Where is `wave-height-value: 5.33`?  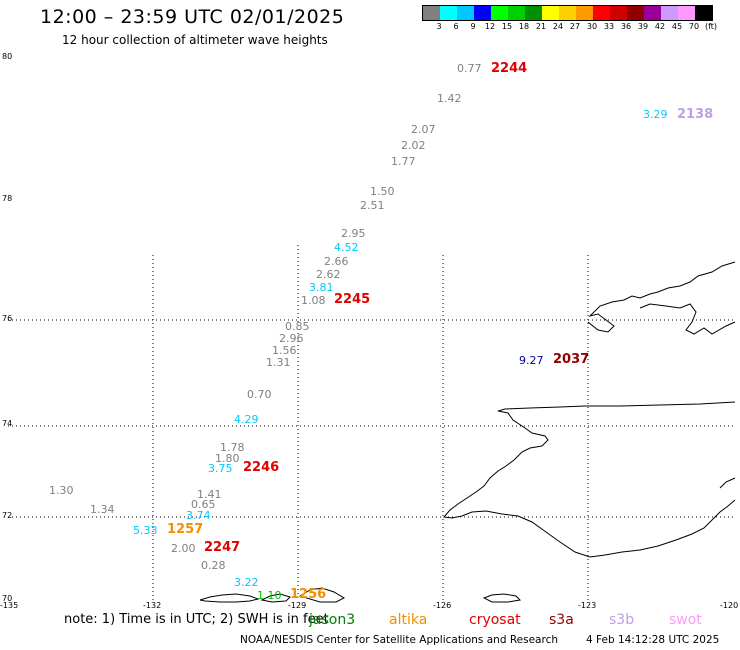 wave-height-value: 5.33 is located at coordinates (145, 530).